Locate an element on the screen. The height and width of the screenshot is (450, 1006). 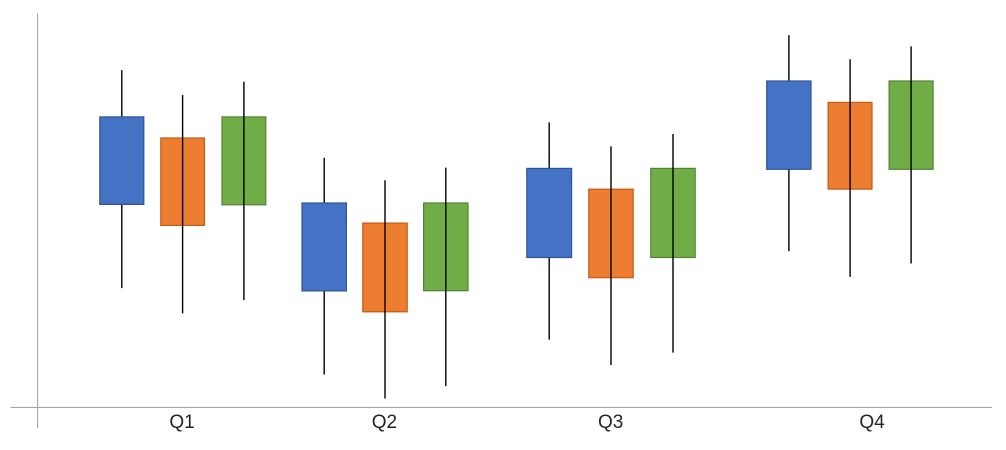
svg-text: Q3 is located at coordinates (610, 422).